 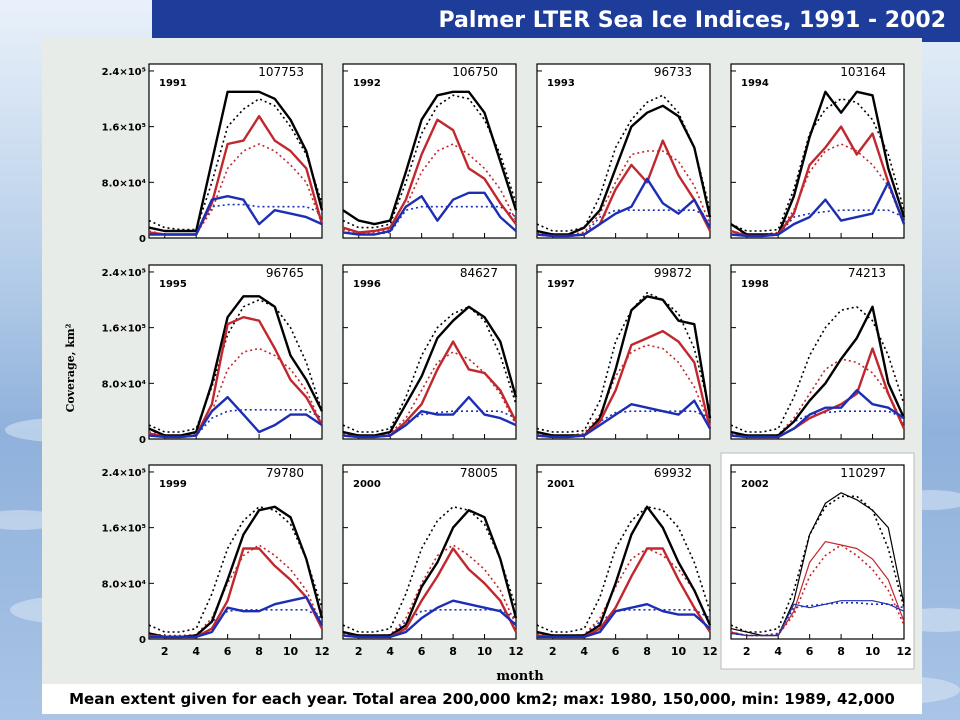 I want to click on panel-mean-label: 96733, so click(x=673, y=72).